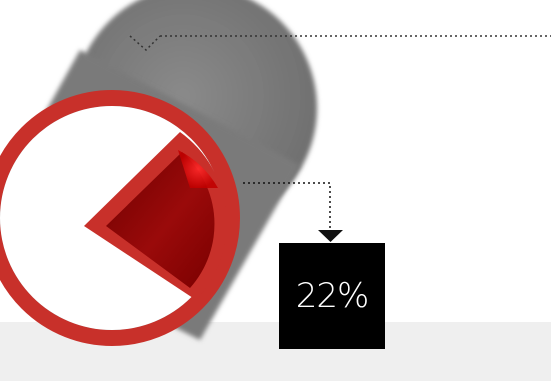 This screenshot has width=551, height=381. Describe the element at coordinates (293, 212) in the screenshot. I see `callout-leader-line` at that location.